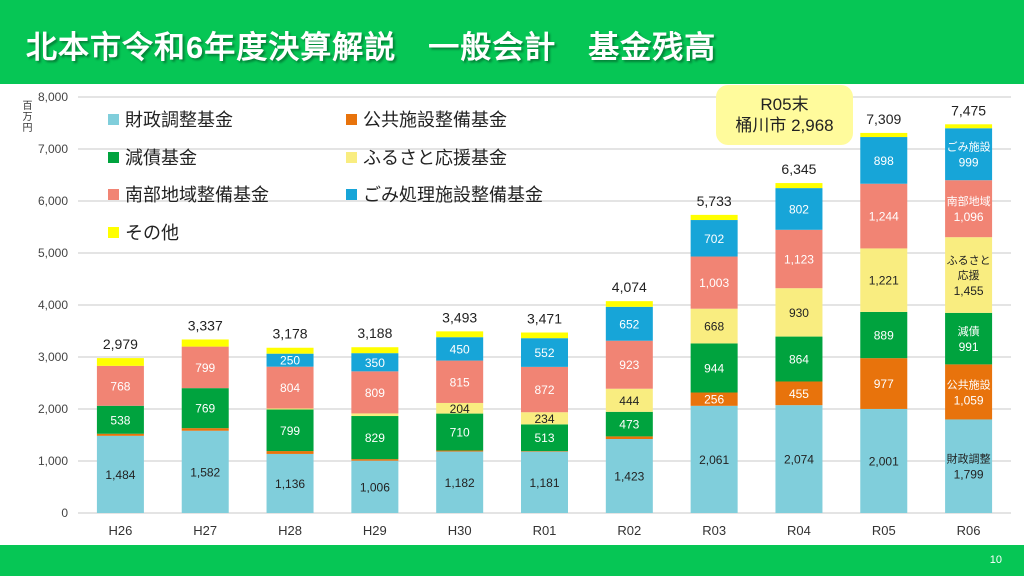  Describe the element at coordinates (544, 419) in the screenshot. I see `segment-value-label: 234` at that location.